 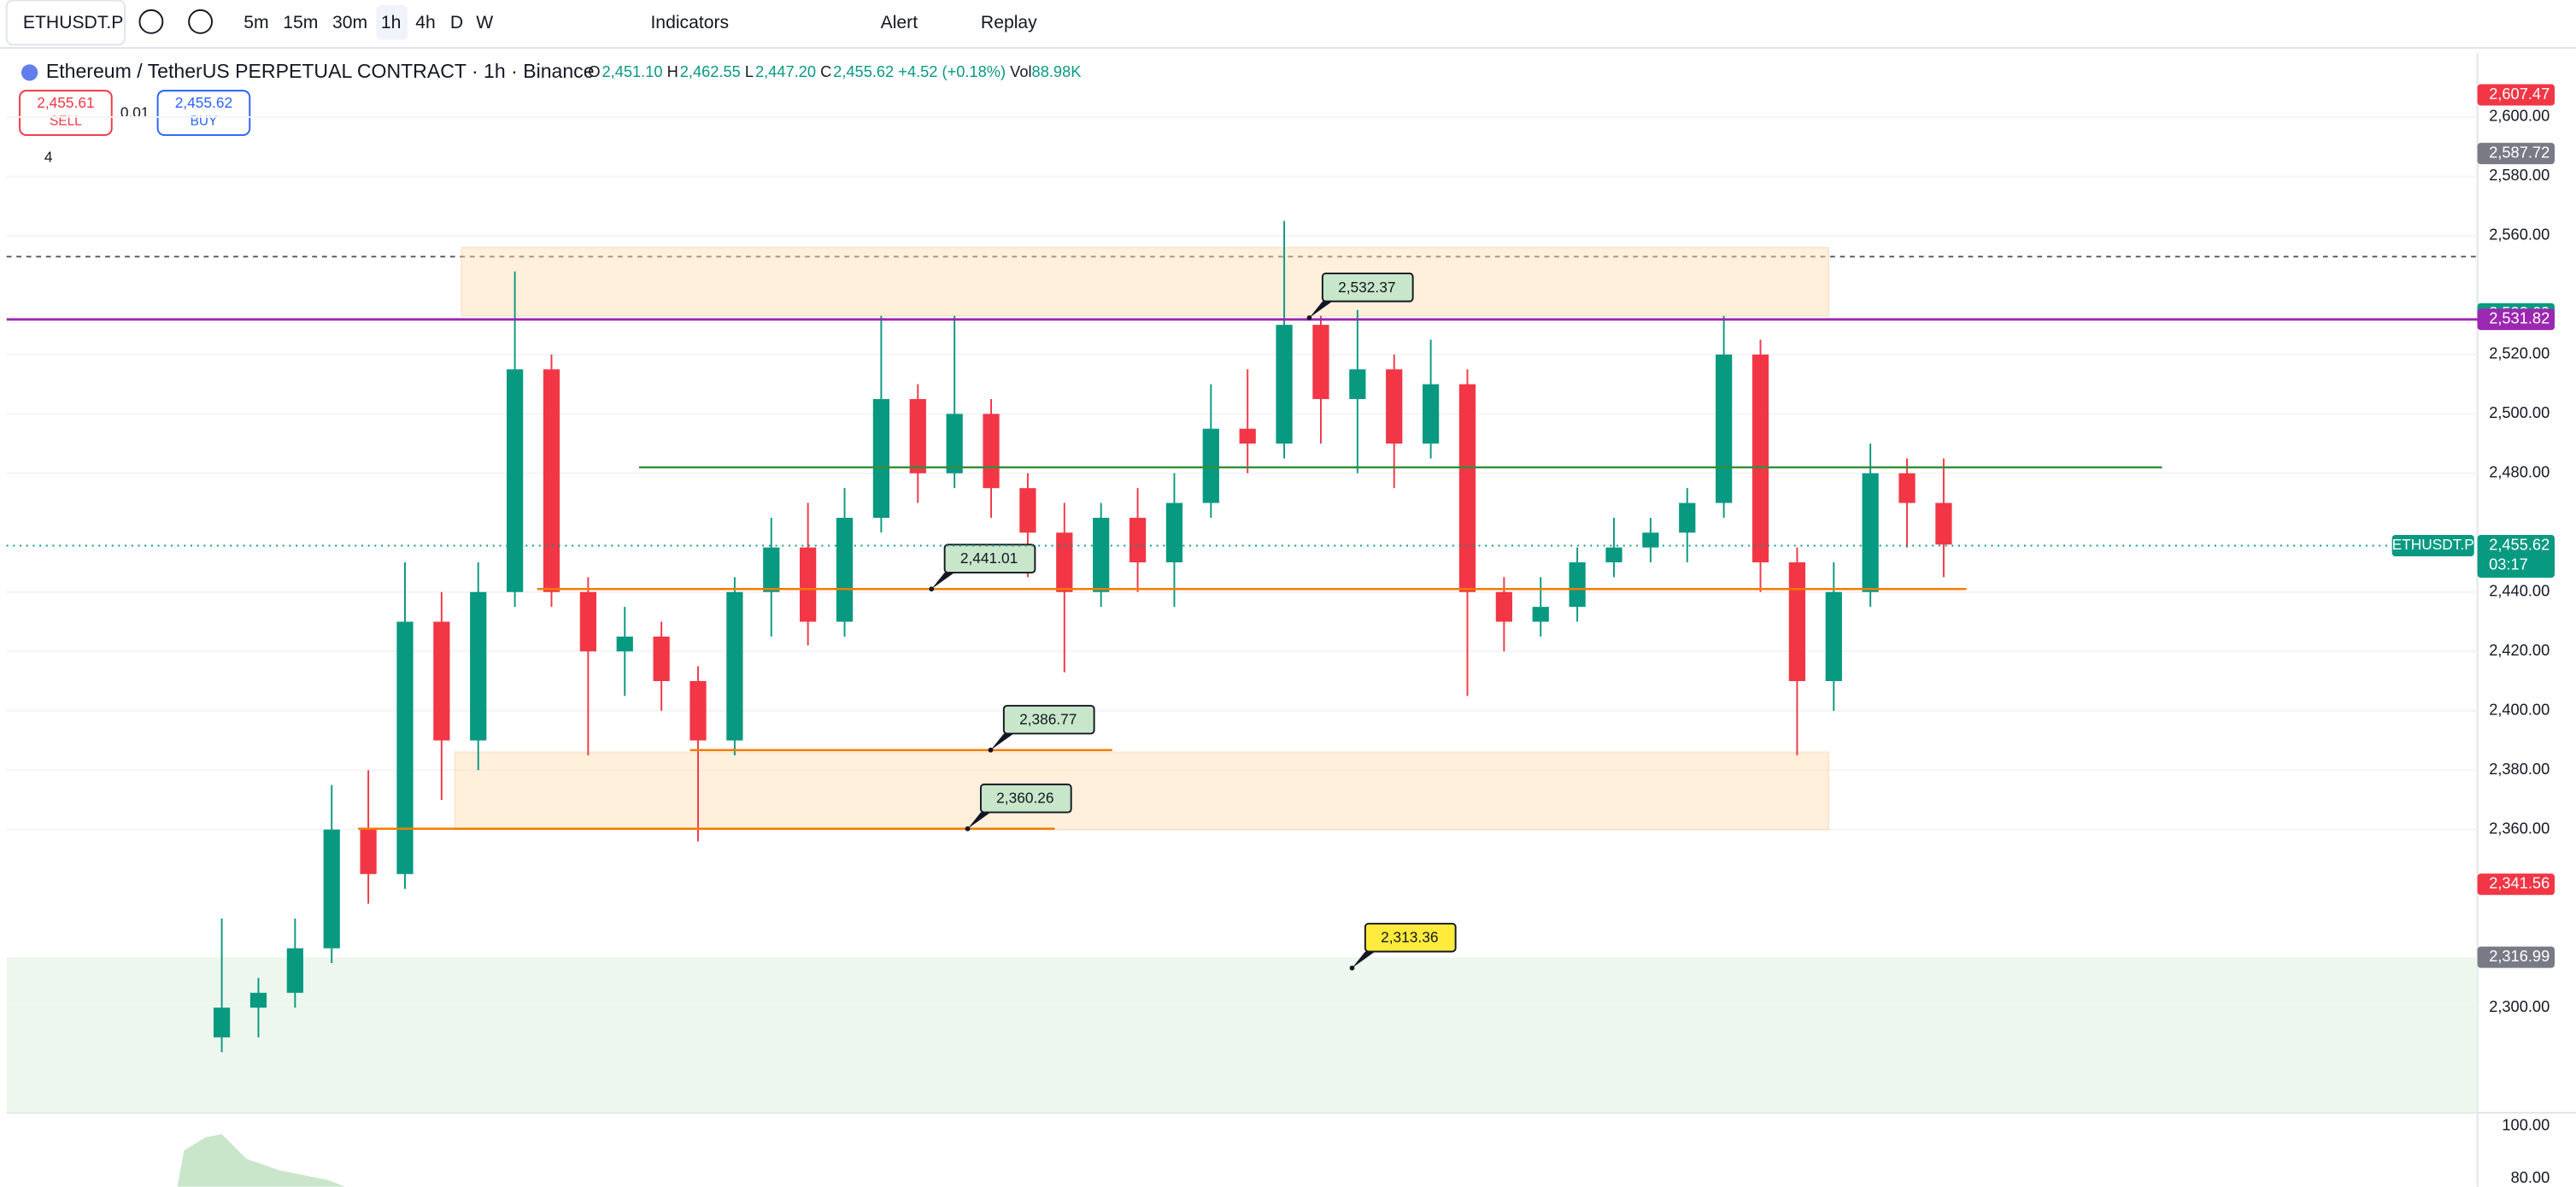 I want to click on interval: 5m, so click(x=256, y=22).